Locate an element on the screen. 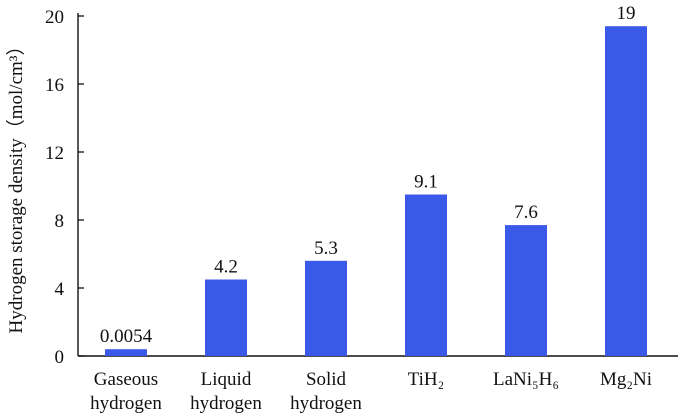 This screenshot has width=685, height=418. y-tick-label: 8 is located at coordinates (60, 221).